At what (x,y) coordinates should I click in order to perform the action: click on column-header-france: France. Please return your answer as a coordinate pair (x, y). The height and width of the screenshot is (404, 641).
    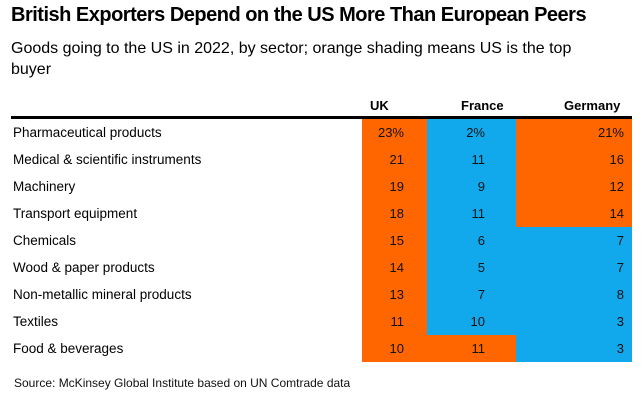
    Looking at the image, I should click on (482, 105).